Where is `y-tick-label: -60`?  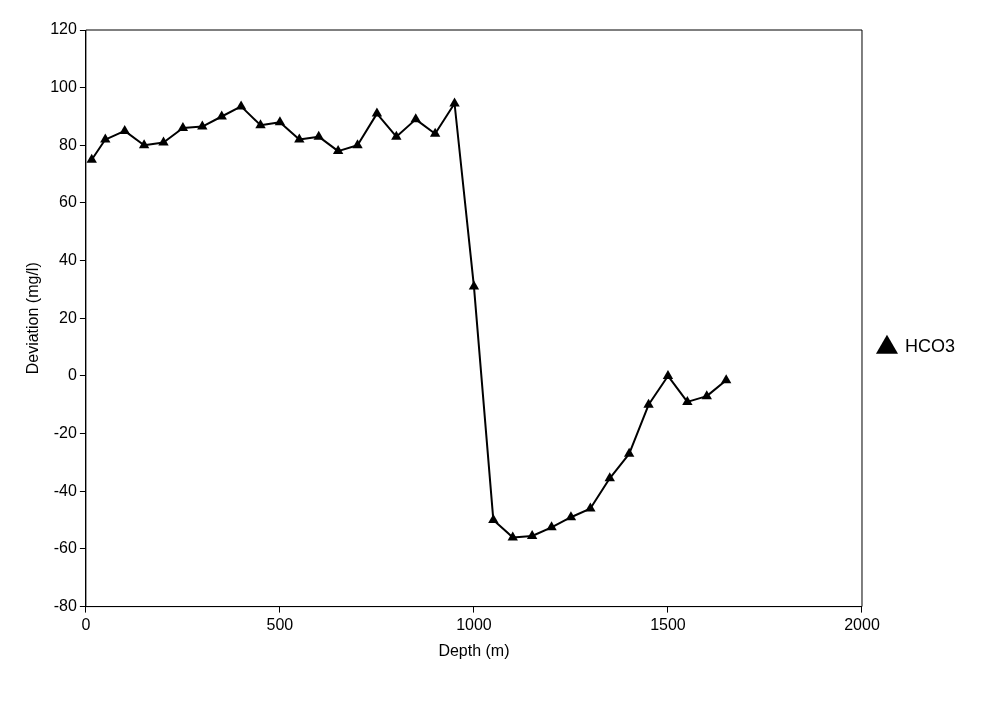
y-tick-label: -60 is located at coordinates (65, 548).